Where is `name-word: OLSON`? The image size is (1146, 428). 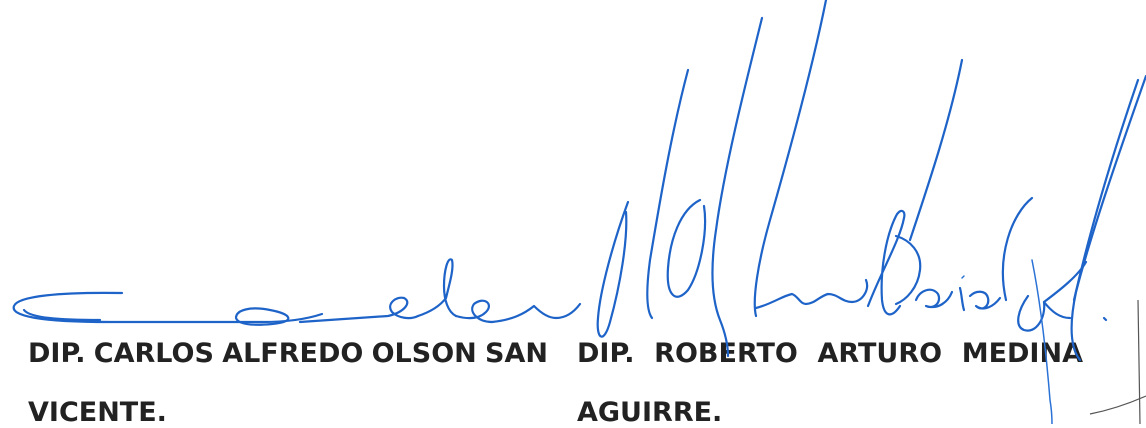 name-word: OLSON is located at coordinates (424, 353).